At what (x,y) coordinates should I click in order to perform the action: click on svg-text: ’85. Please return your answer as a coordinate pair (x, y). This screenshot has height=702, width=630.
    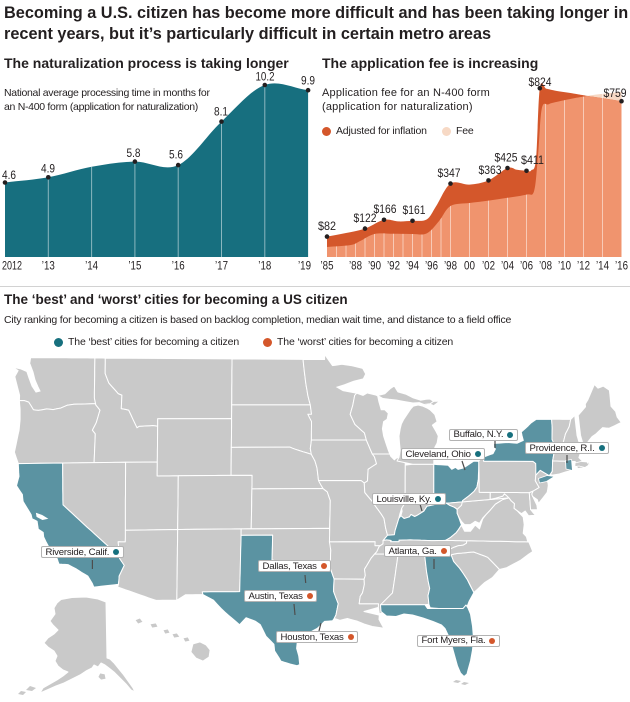
    Looking at the image, I should click on (327, 265).